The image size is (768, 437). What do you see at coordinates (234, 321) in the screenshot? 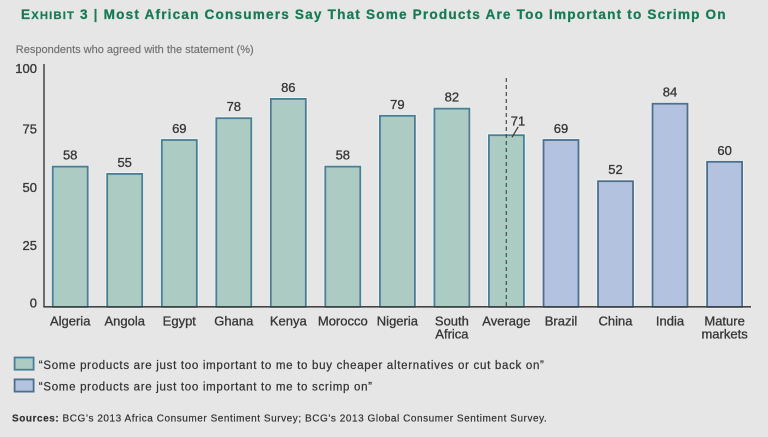
I see `svg-text: Ghana` at bounding box center [234, 321].